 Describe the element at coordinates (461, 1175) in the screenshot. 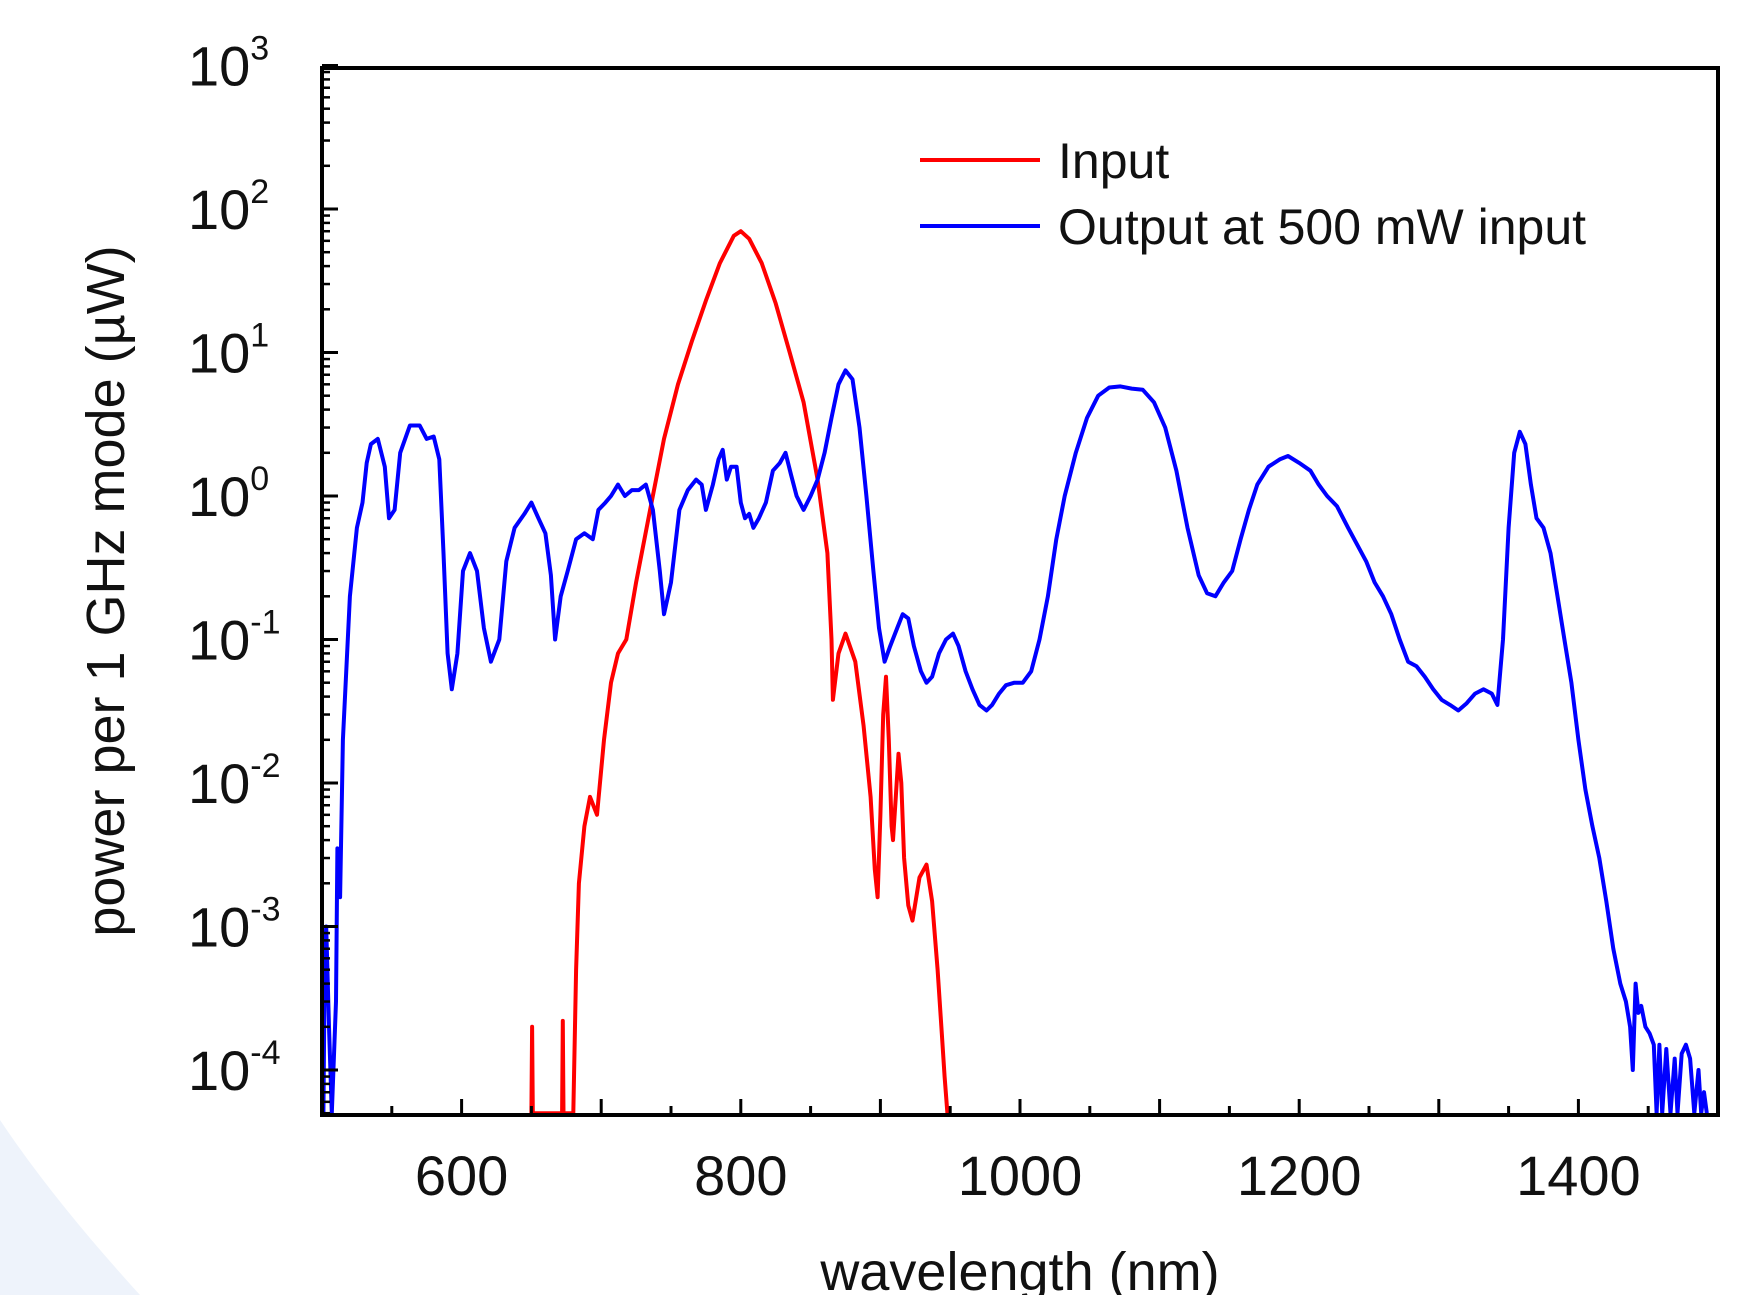

I see `x-tick-label: 600` at that location.